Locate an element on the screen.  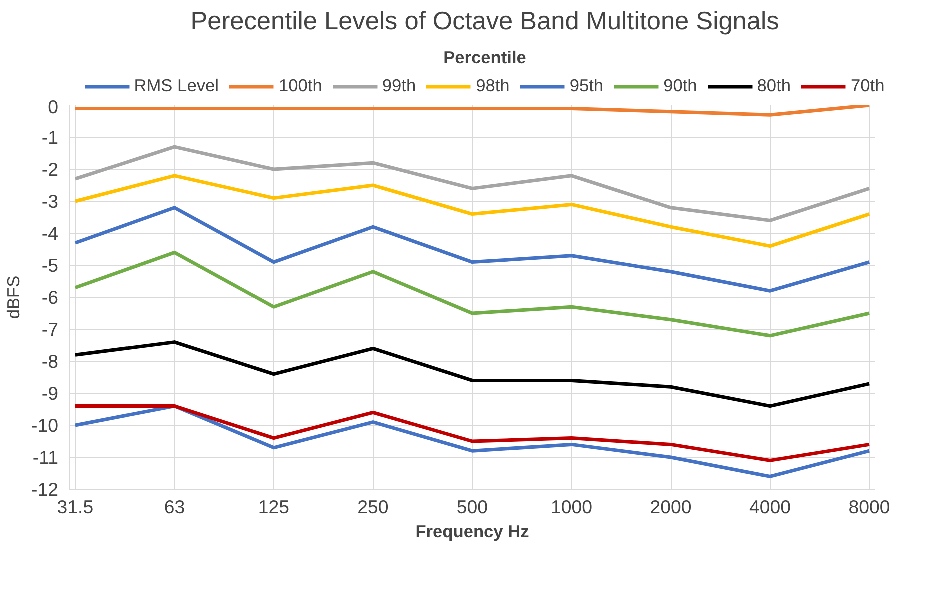
y-tick-label: -6 is located at coordinates (50, 297).